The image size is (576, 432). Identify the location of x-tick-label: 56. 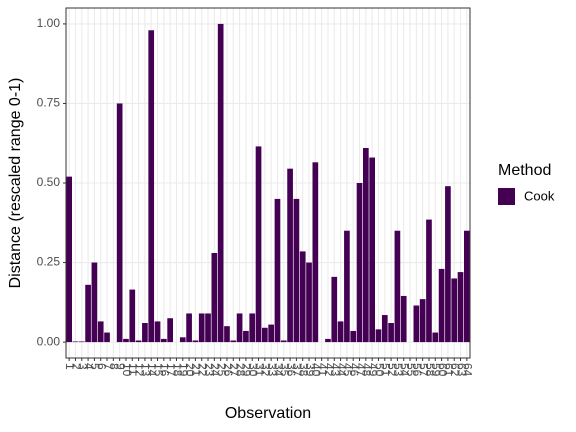
(417, 370).